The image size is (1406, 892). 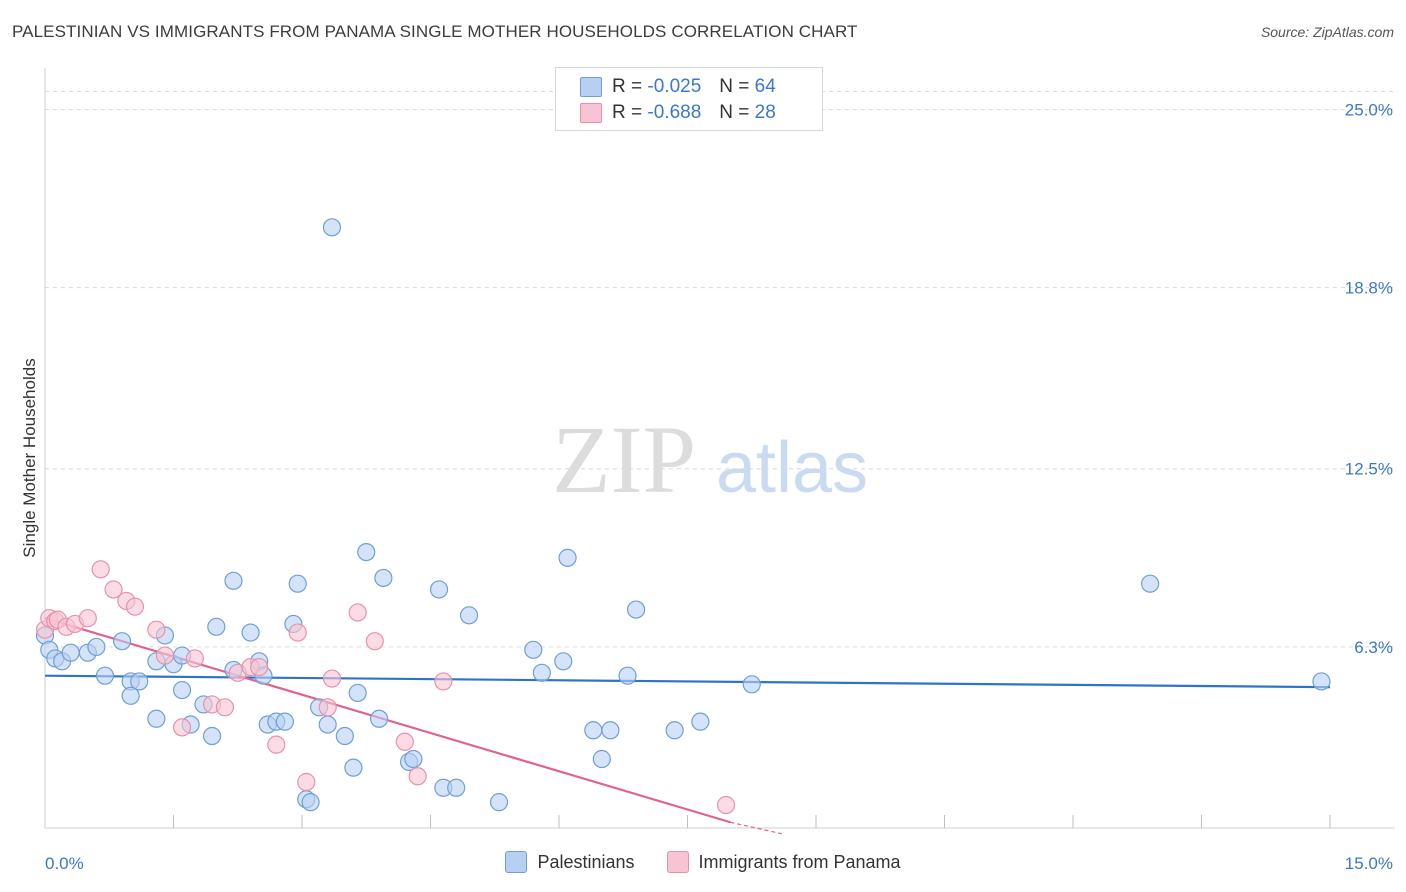 I want to click on stats-legend: R = -0.025 N = 64 R = -0.688 N = 28, so click(x=689, y=99).